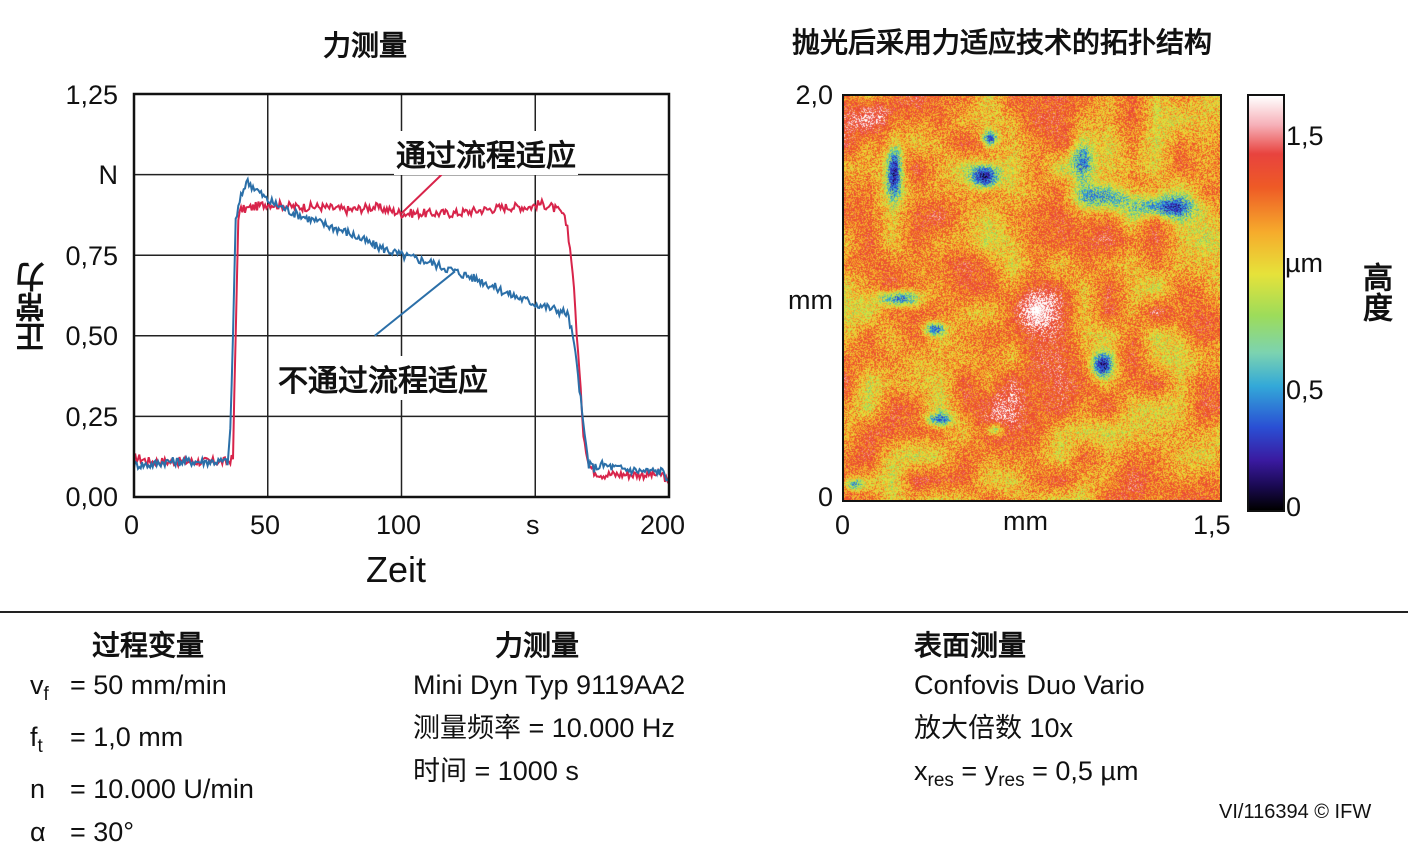 Image resolution: width=1417 pixels, height=854 pixels. What do you see at coordinates (108, 175) in the screenshot?
I see `y-tick-label-unit: N` at bounding box center [108, 175].